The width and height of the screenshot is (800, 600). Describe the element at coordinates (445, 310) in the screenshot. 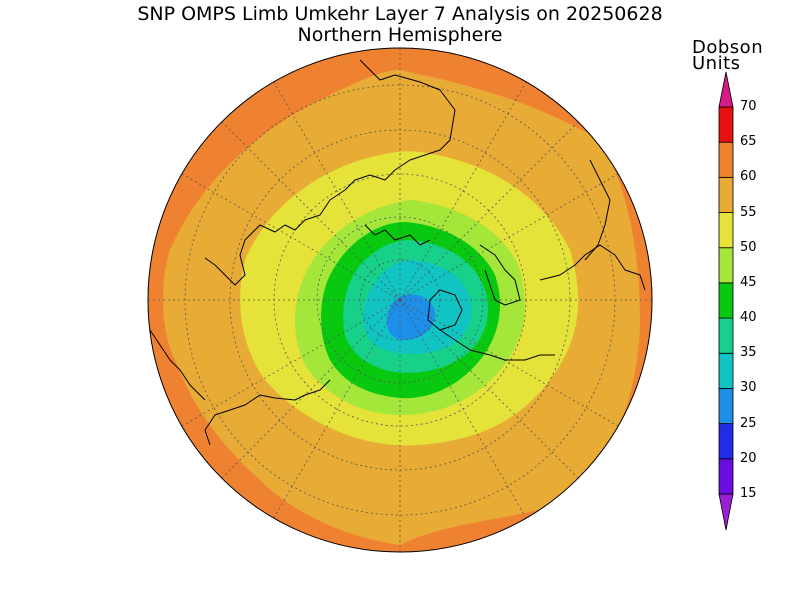

I see `coast-greenland` at that location.